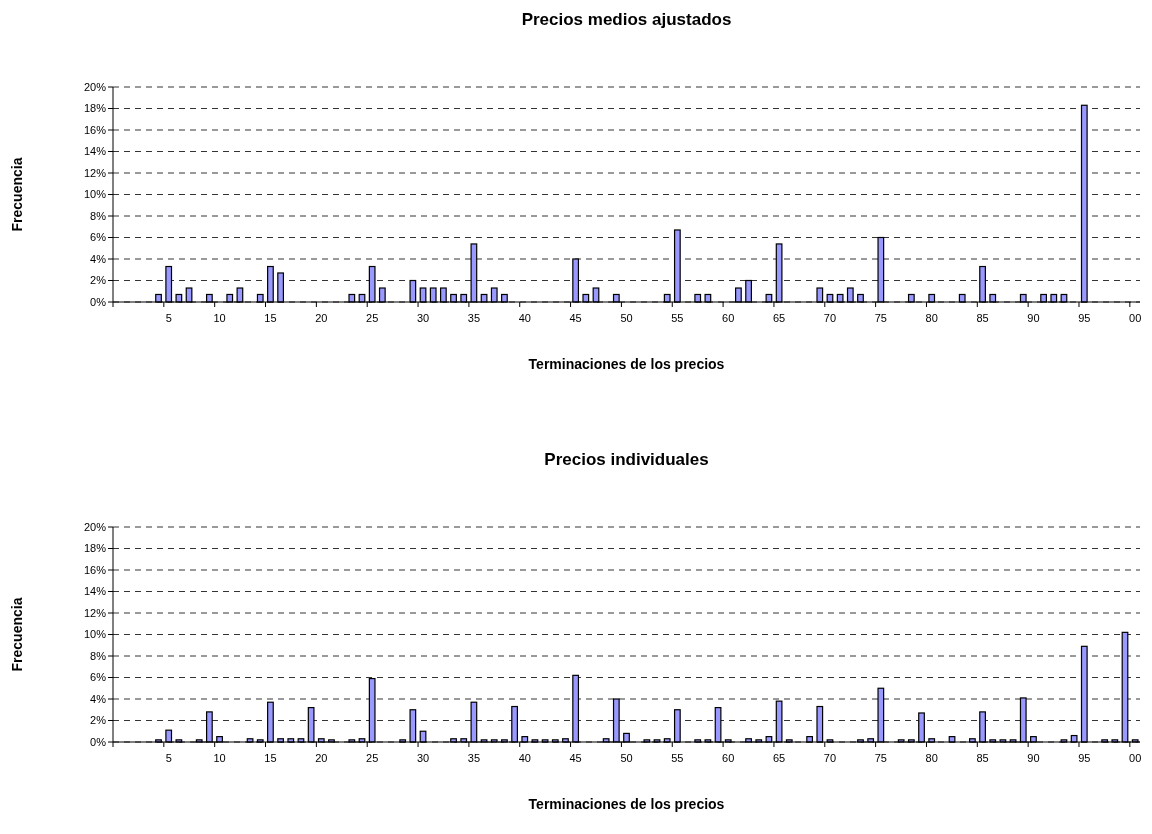  I want to click on chart-title: Precios medios ajustados, so click(626, 19).